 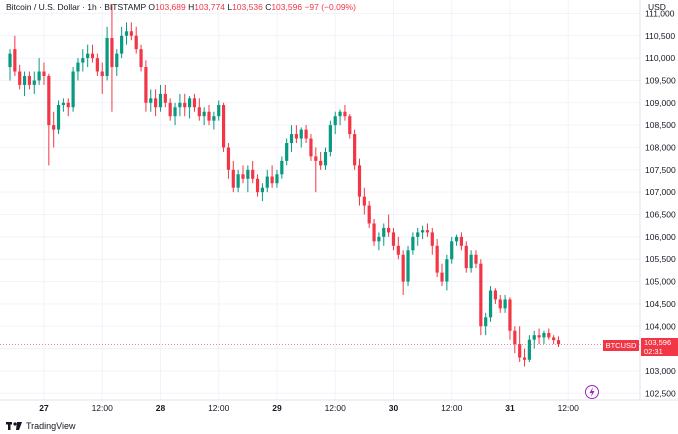 I want to click on high-label: H, so click(x=191, y=7).